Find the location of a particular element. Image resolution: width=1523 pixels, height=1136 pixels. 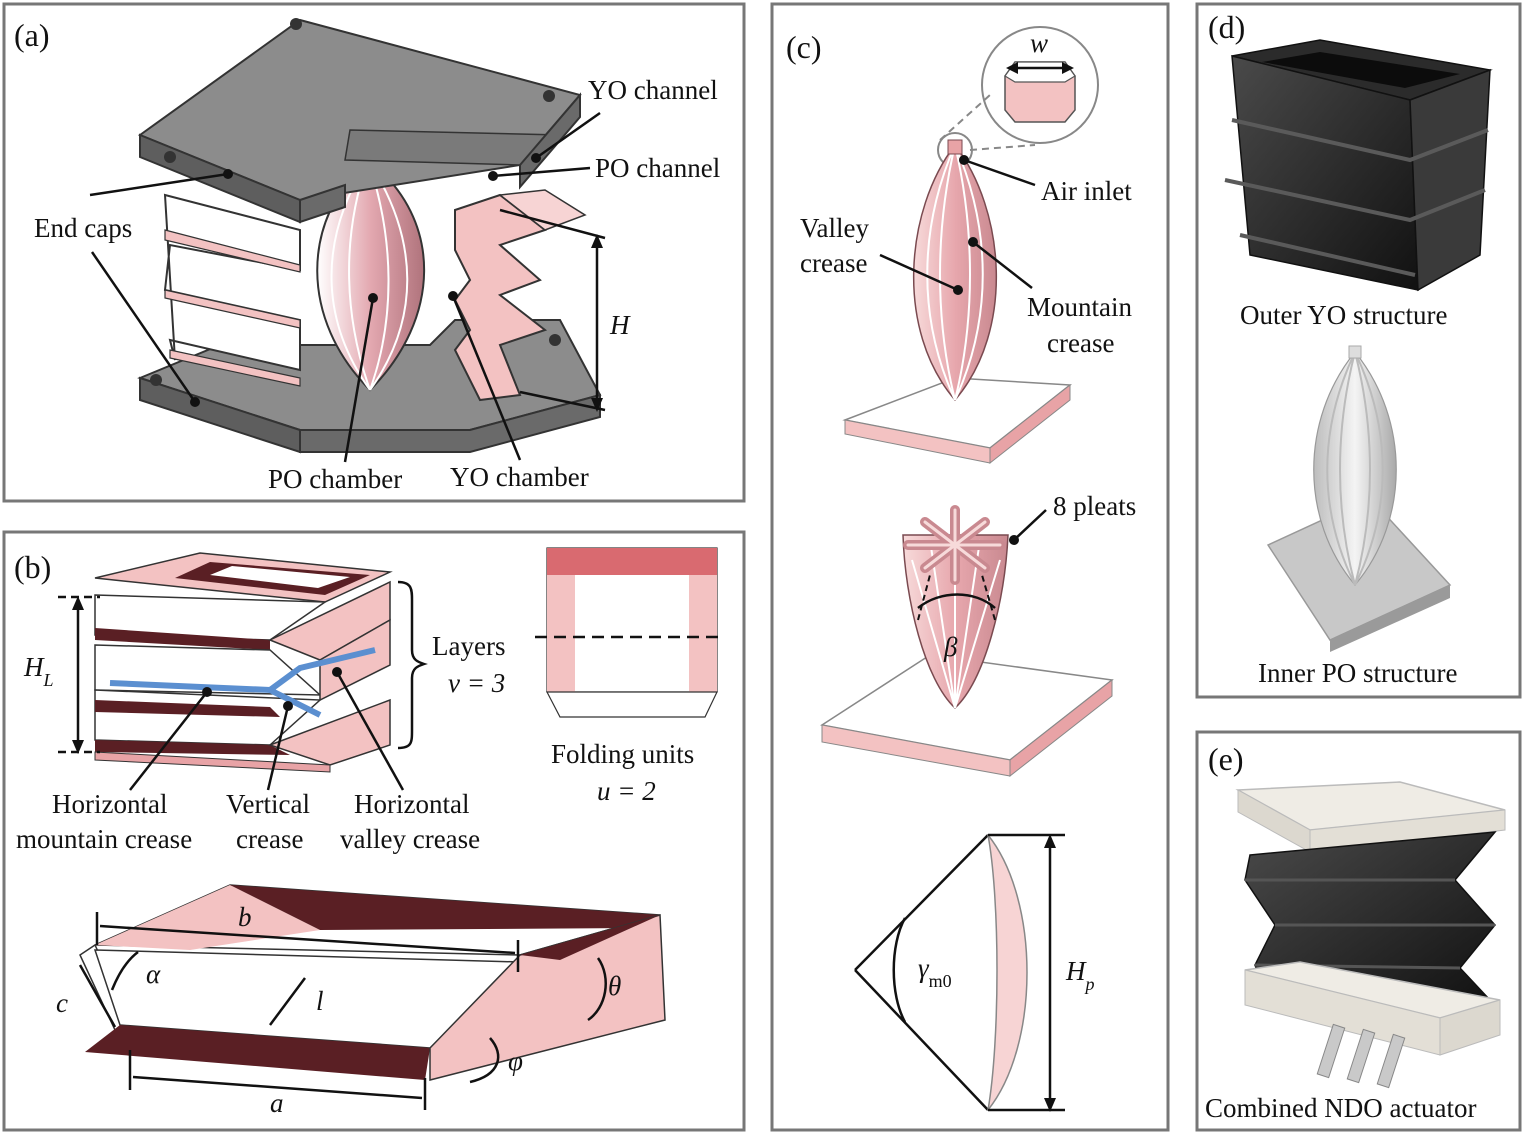

label-outer-yo: Outer YO structure is located at coordinates (1343, 315).